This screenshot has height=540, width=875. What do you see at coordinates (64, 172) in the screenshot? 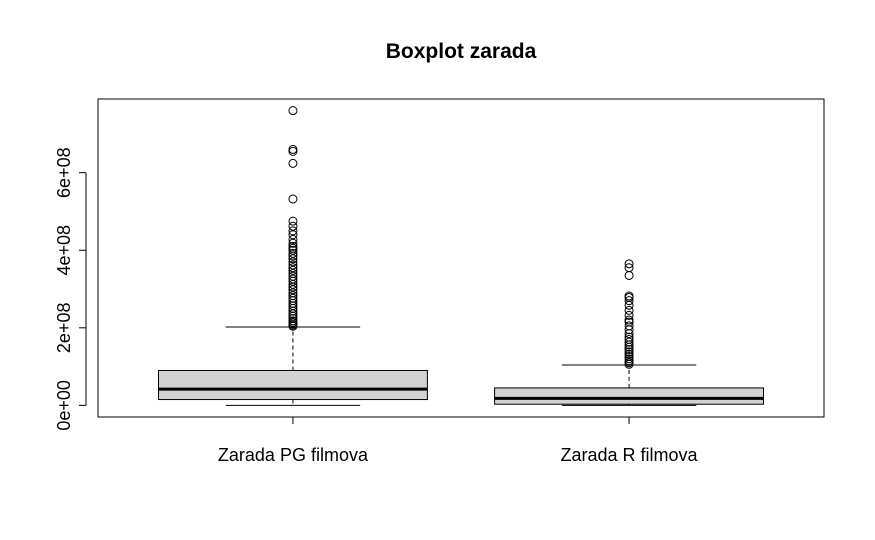
I see `y-tick-label: 6e+08` at bounding box center [64, 172].